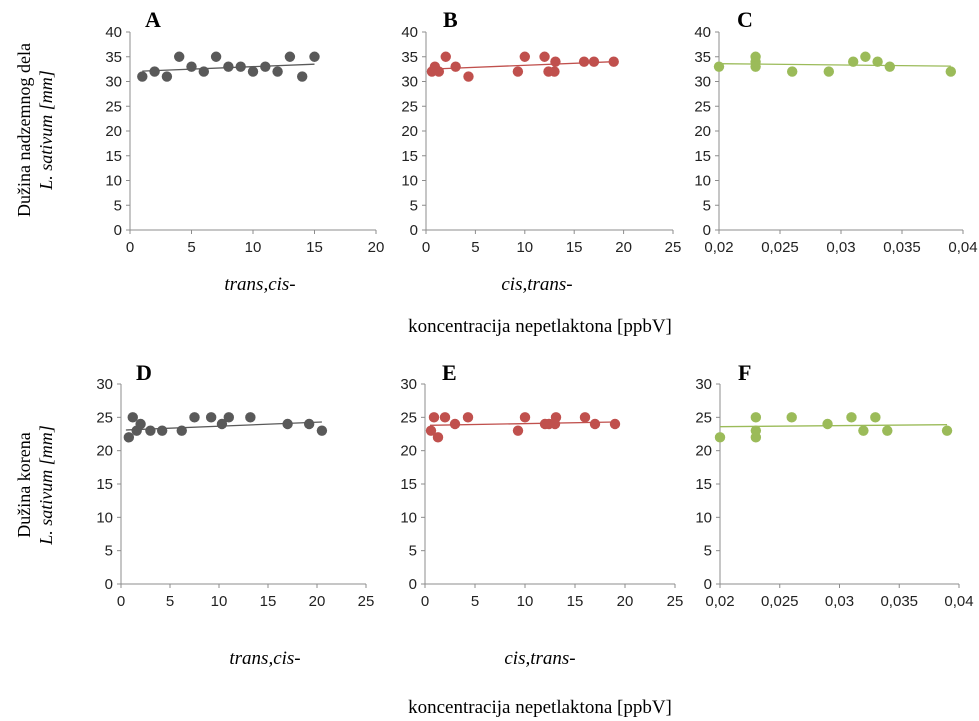  Describe the element at coordinates (191, 247) in the screenshot. I see `panel-a-xtick-label: 5` at that location.